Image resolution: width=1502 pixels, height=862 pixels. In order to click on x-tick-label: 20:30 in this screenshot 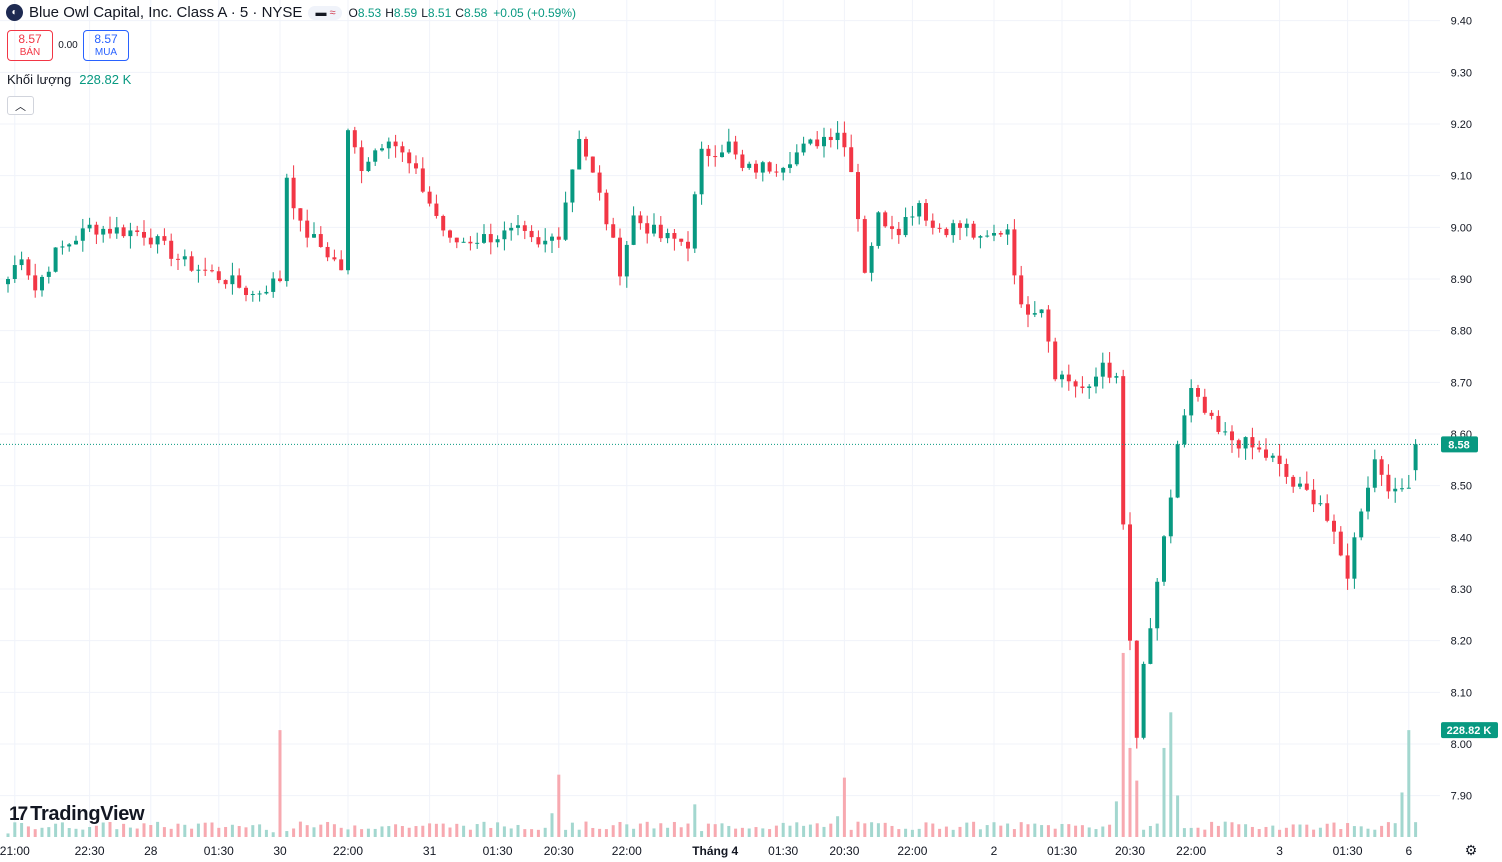, I will do `click(559, 851)`.